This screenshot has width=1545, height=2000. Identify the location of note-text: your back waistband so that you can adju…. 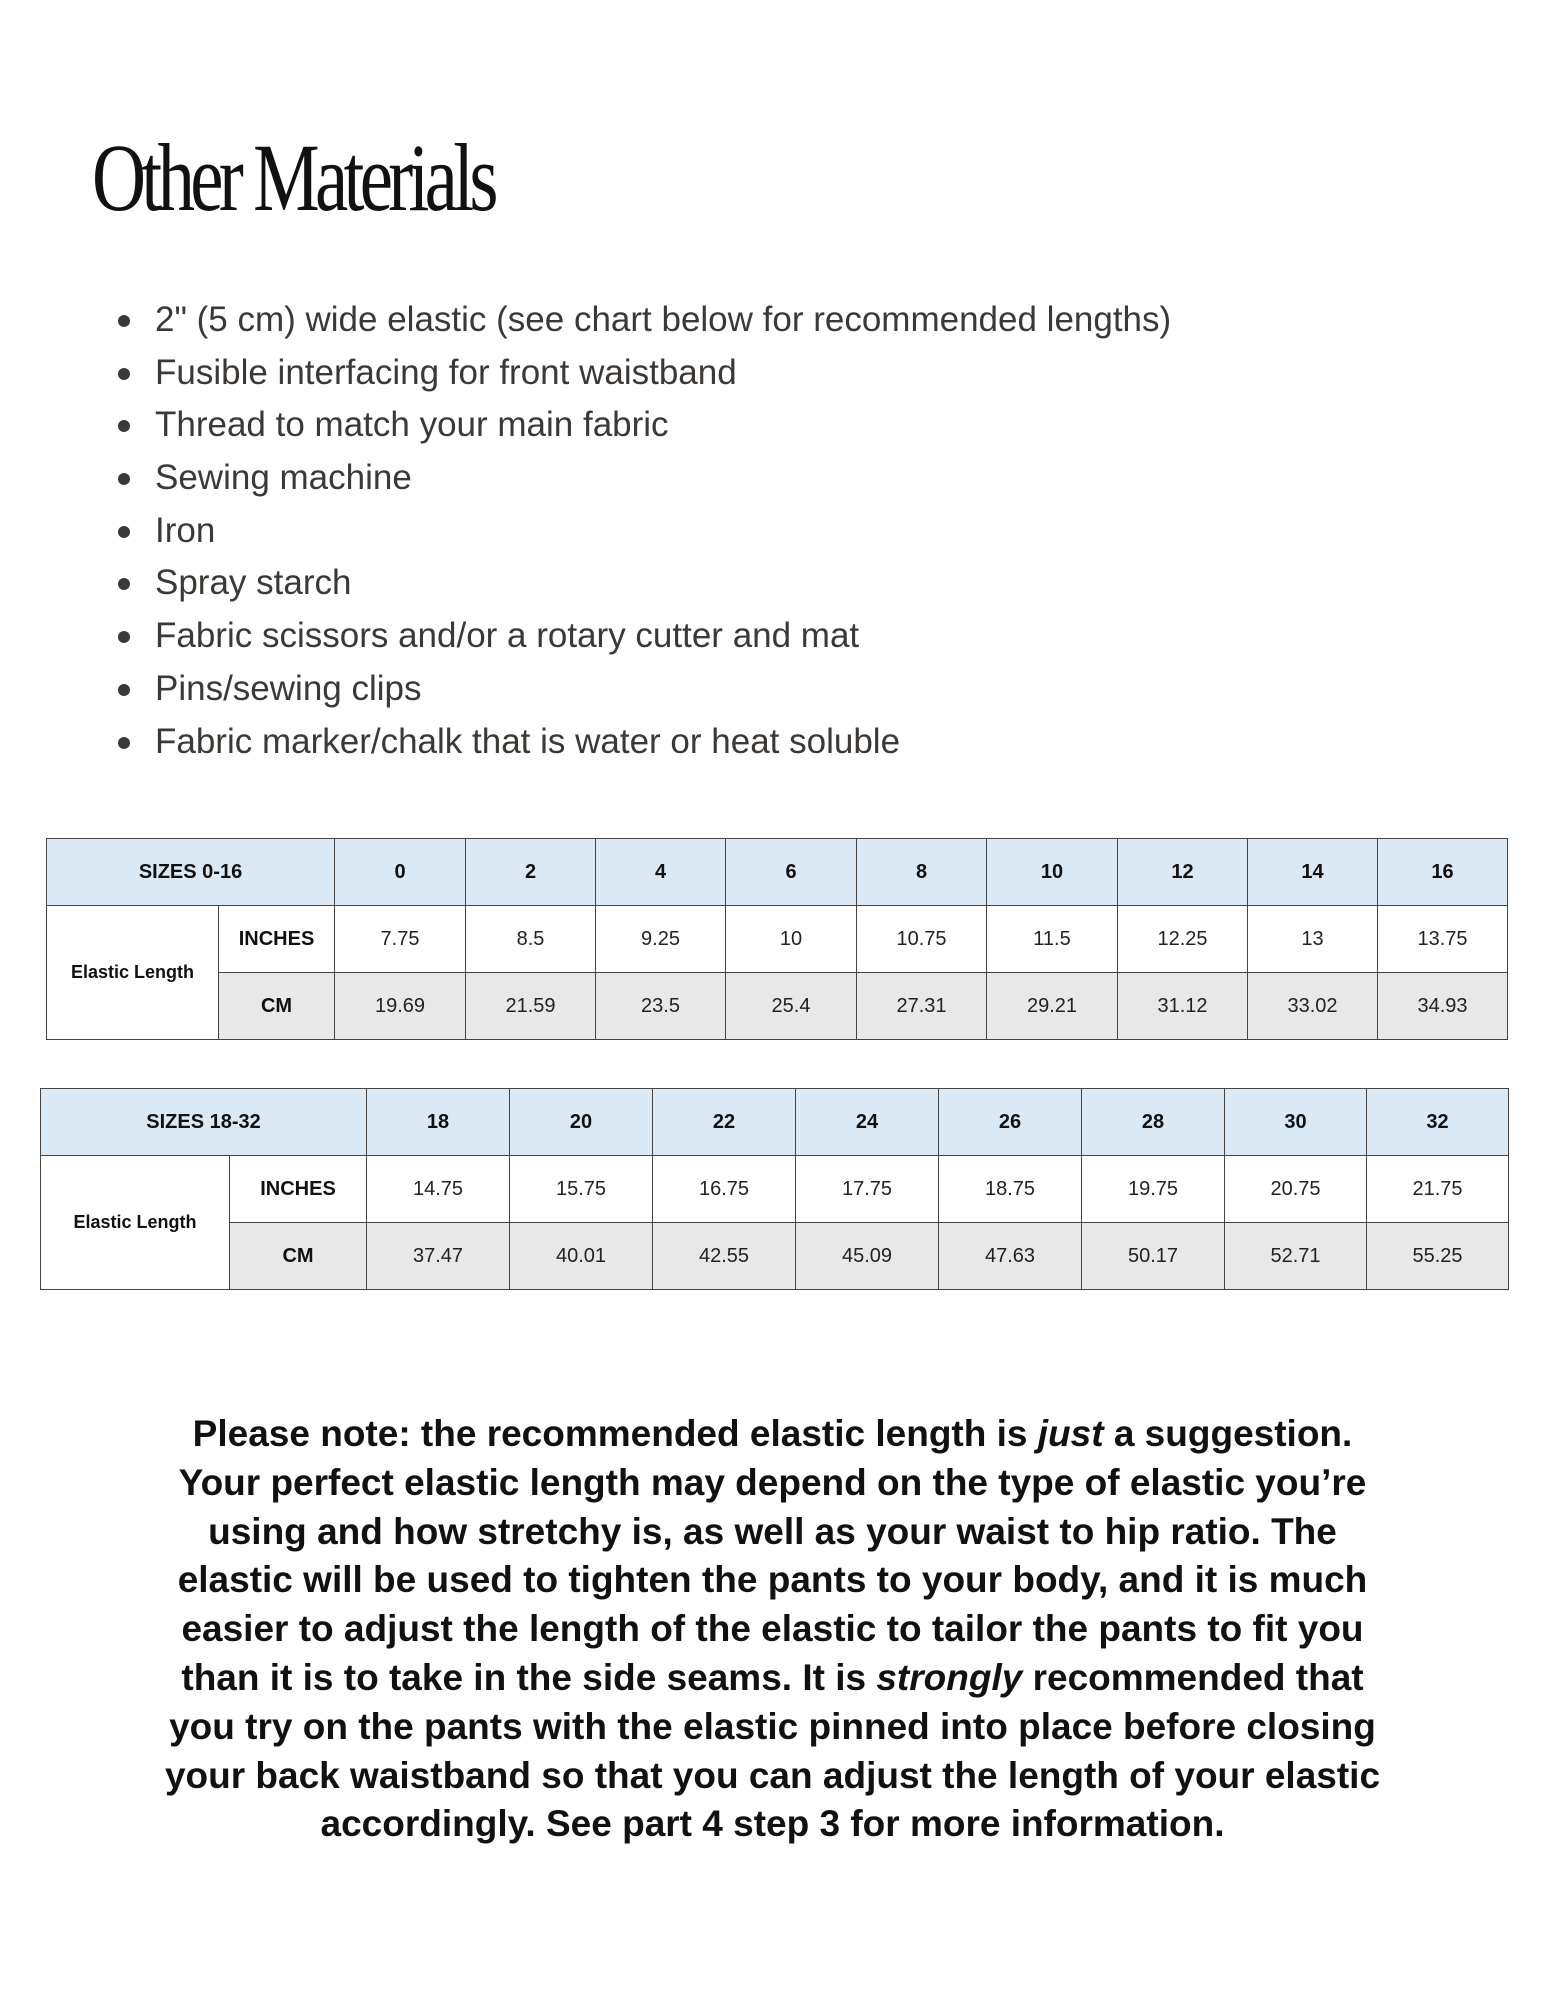
(772, 1775).